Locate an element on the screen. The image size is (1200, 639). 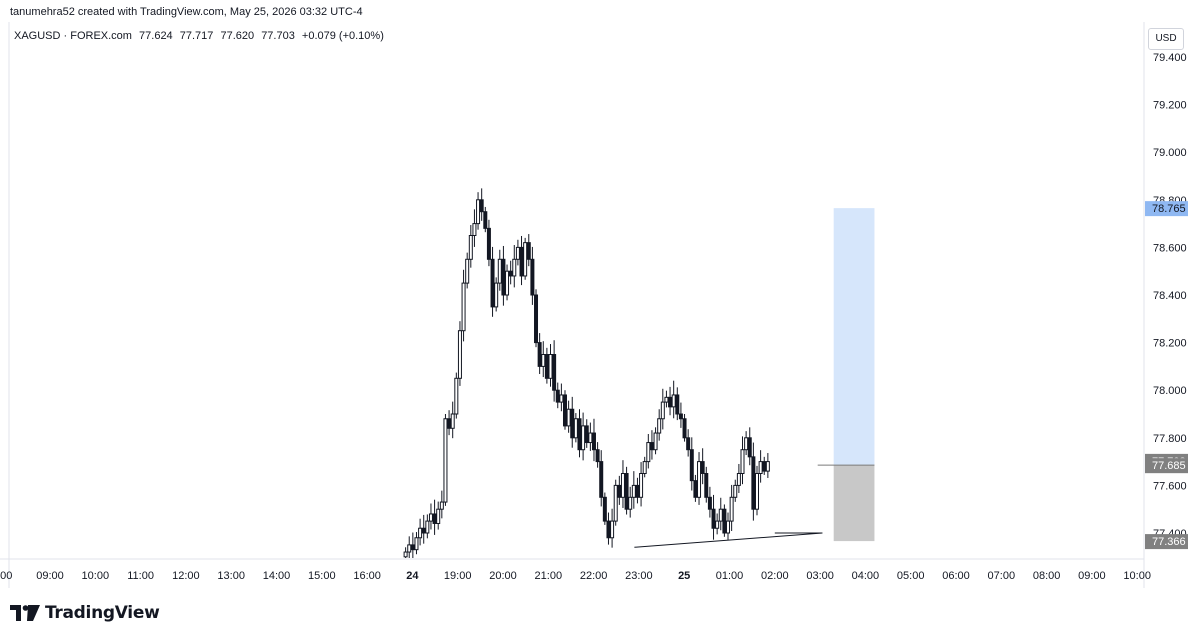
price-tag-text: 78.765 is located at coordinates (1169, 209).